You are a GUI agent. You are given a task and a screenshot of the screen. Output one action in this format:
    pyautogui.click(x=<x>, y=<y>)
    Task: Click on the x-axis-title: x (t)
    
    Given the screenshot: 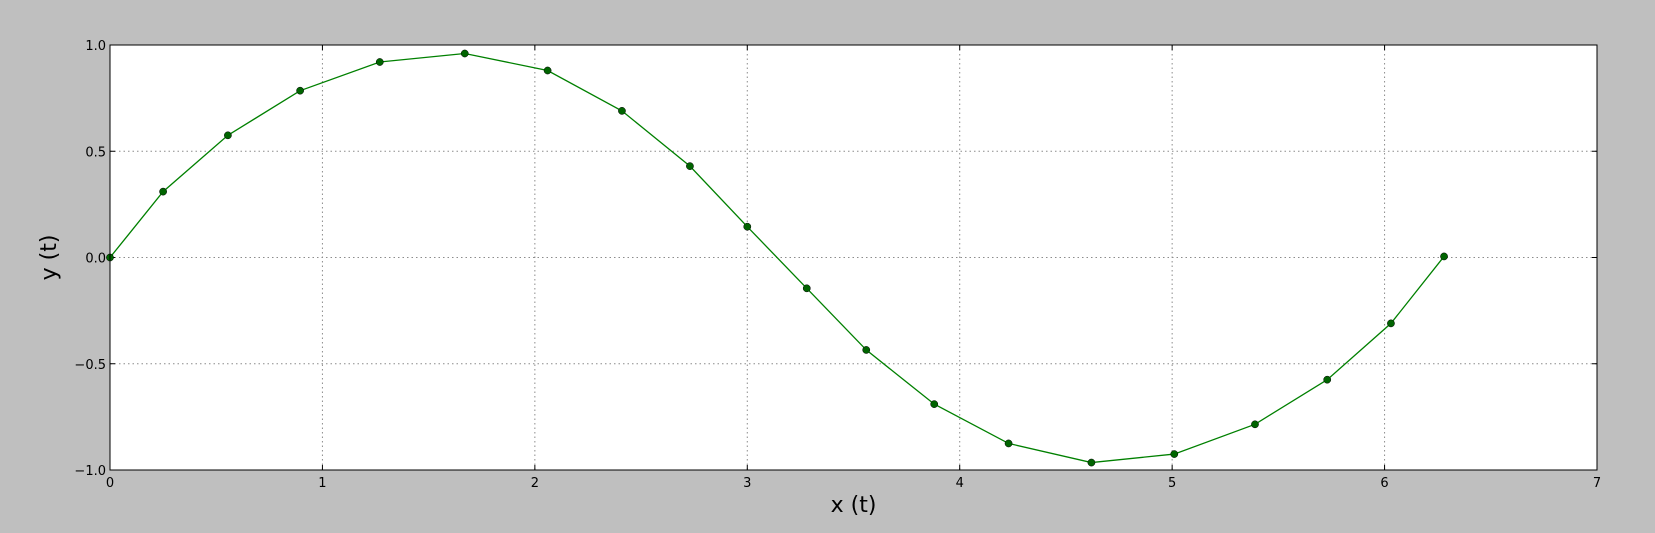 What is the action you would take?
    pyautogui.click(x=854, y=505)
    